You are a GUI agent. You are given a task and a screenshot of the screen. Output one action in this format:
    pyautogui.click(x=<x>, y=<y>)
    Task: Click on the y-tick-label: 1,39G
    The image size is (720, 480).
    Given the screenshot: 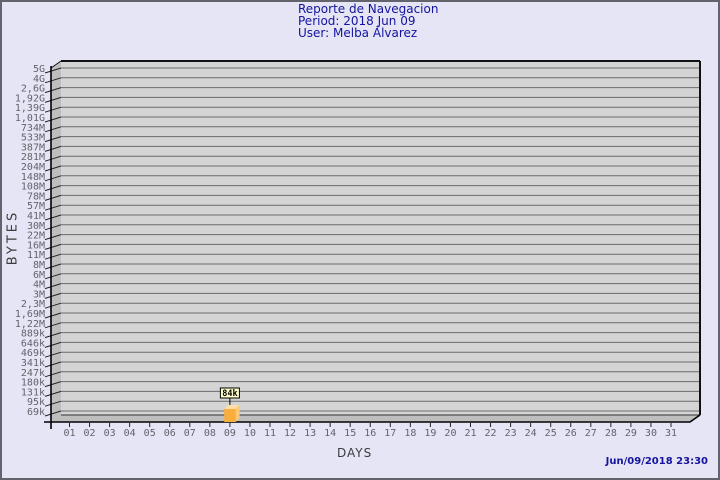 What is the action you would take?
    pyautogui.click(x=30, y=108)
    